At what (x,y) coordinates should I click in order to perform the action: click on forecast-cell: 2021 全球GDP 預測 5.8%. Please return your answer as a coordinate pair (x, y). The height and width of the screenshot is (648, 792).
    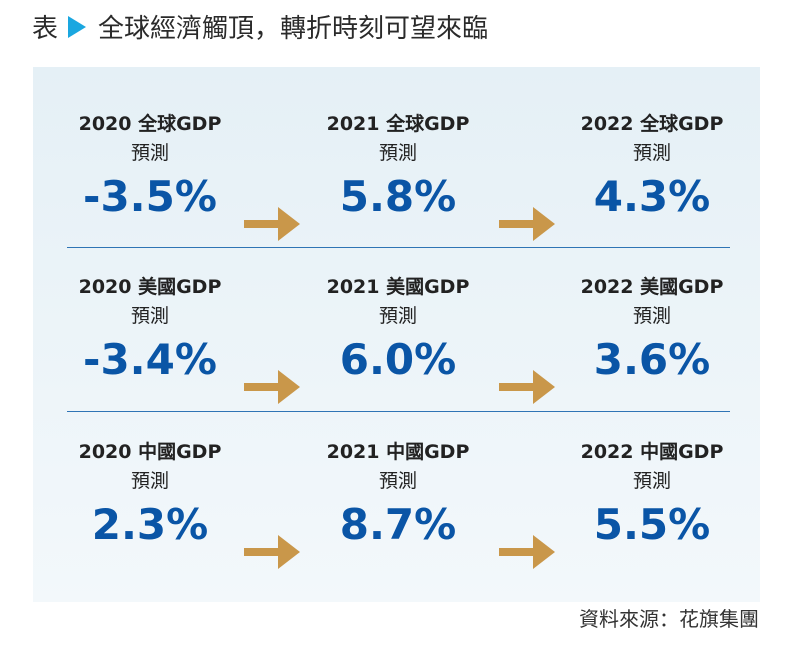
    Looking at the image, I should click on (398, 167).